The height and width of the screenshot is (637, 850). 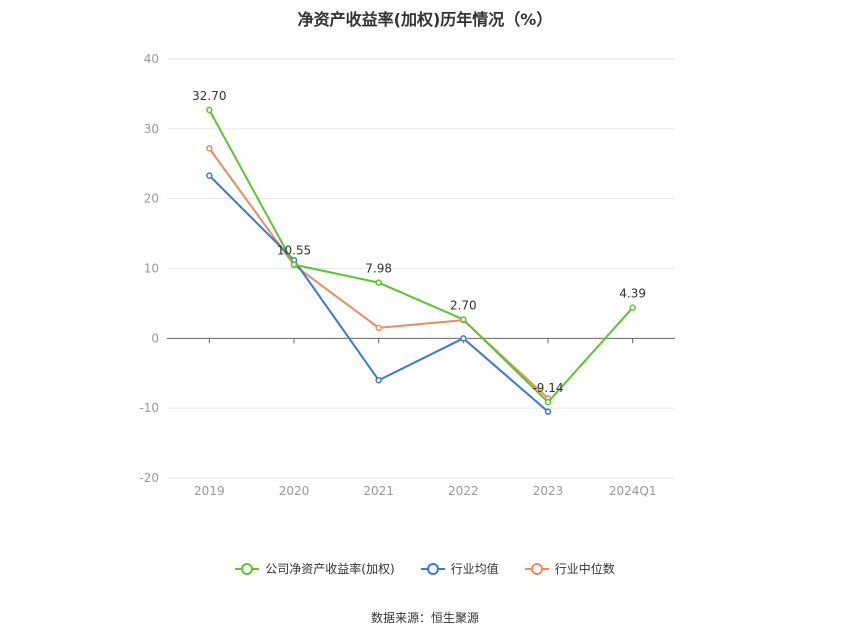 I want to click on data-label: 7.98, so click(x=378, y=269).